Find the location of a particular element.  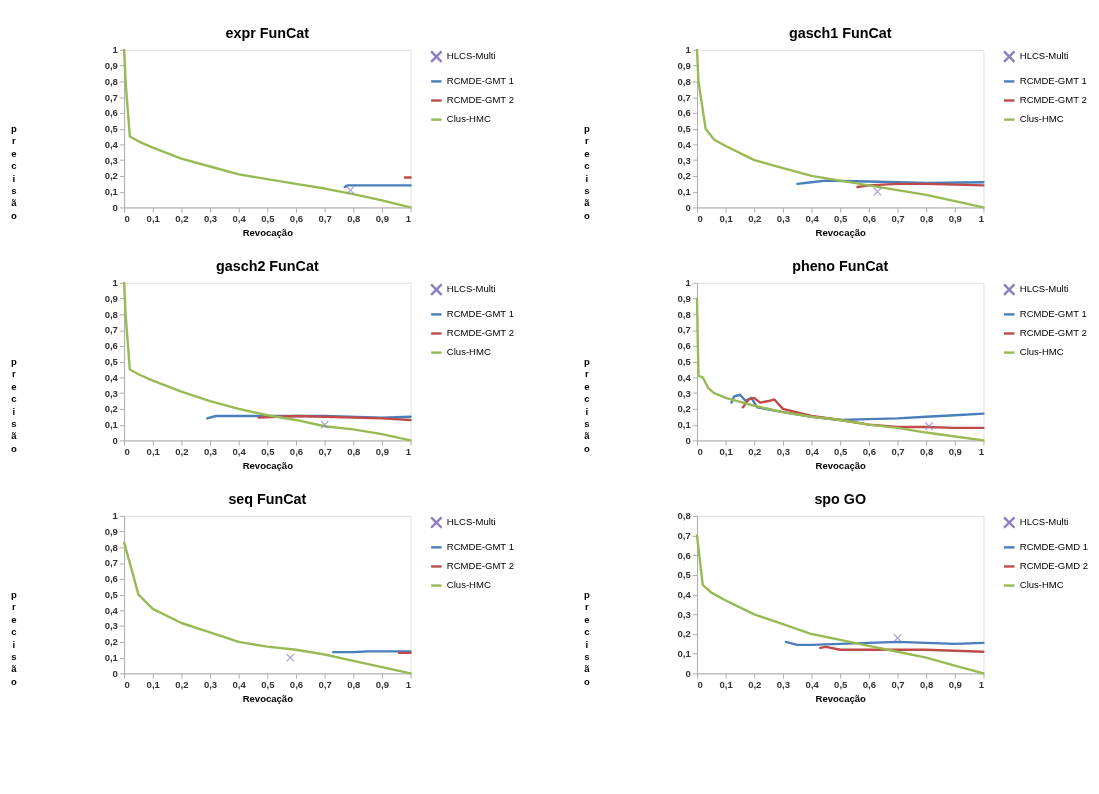

y-tick-label: 1 is located at coordinates (115, 50).